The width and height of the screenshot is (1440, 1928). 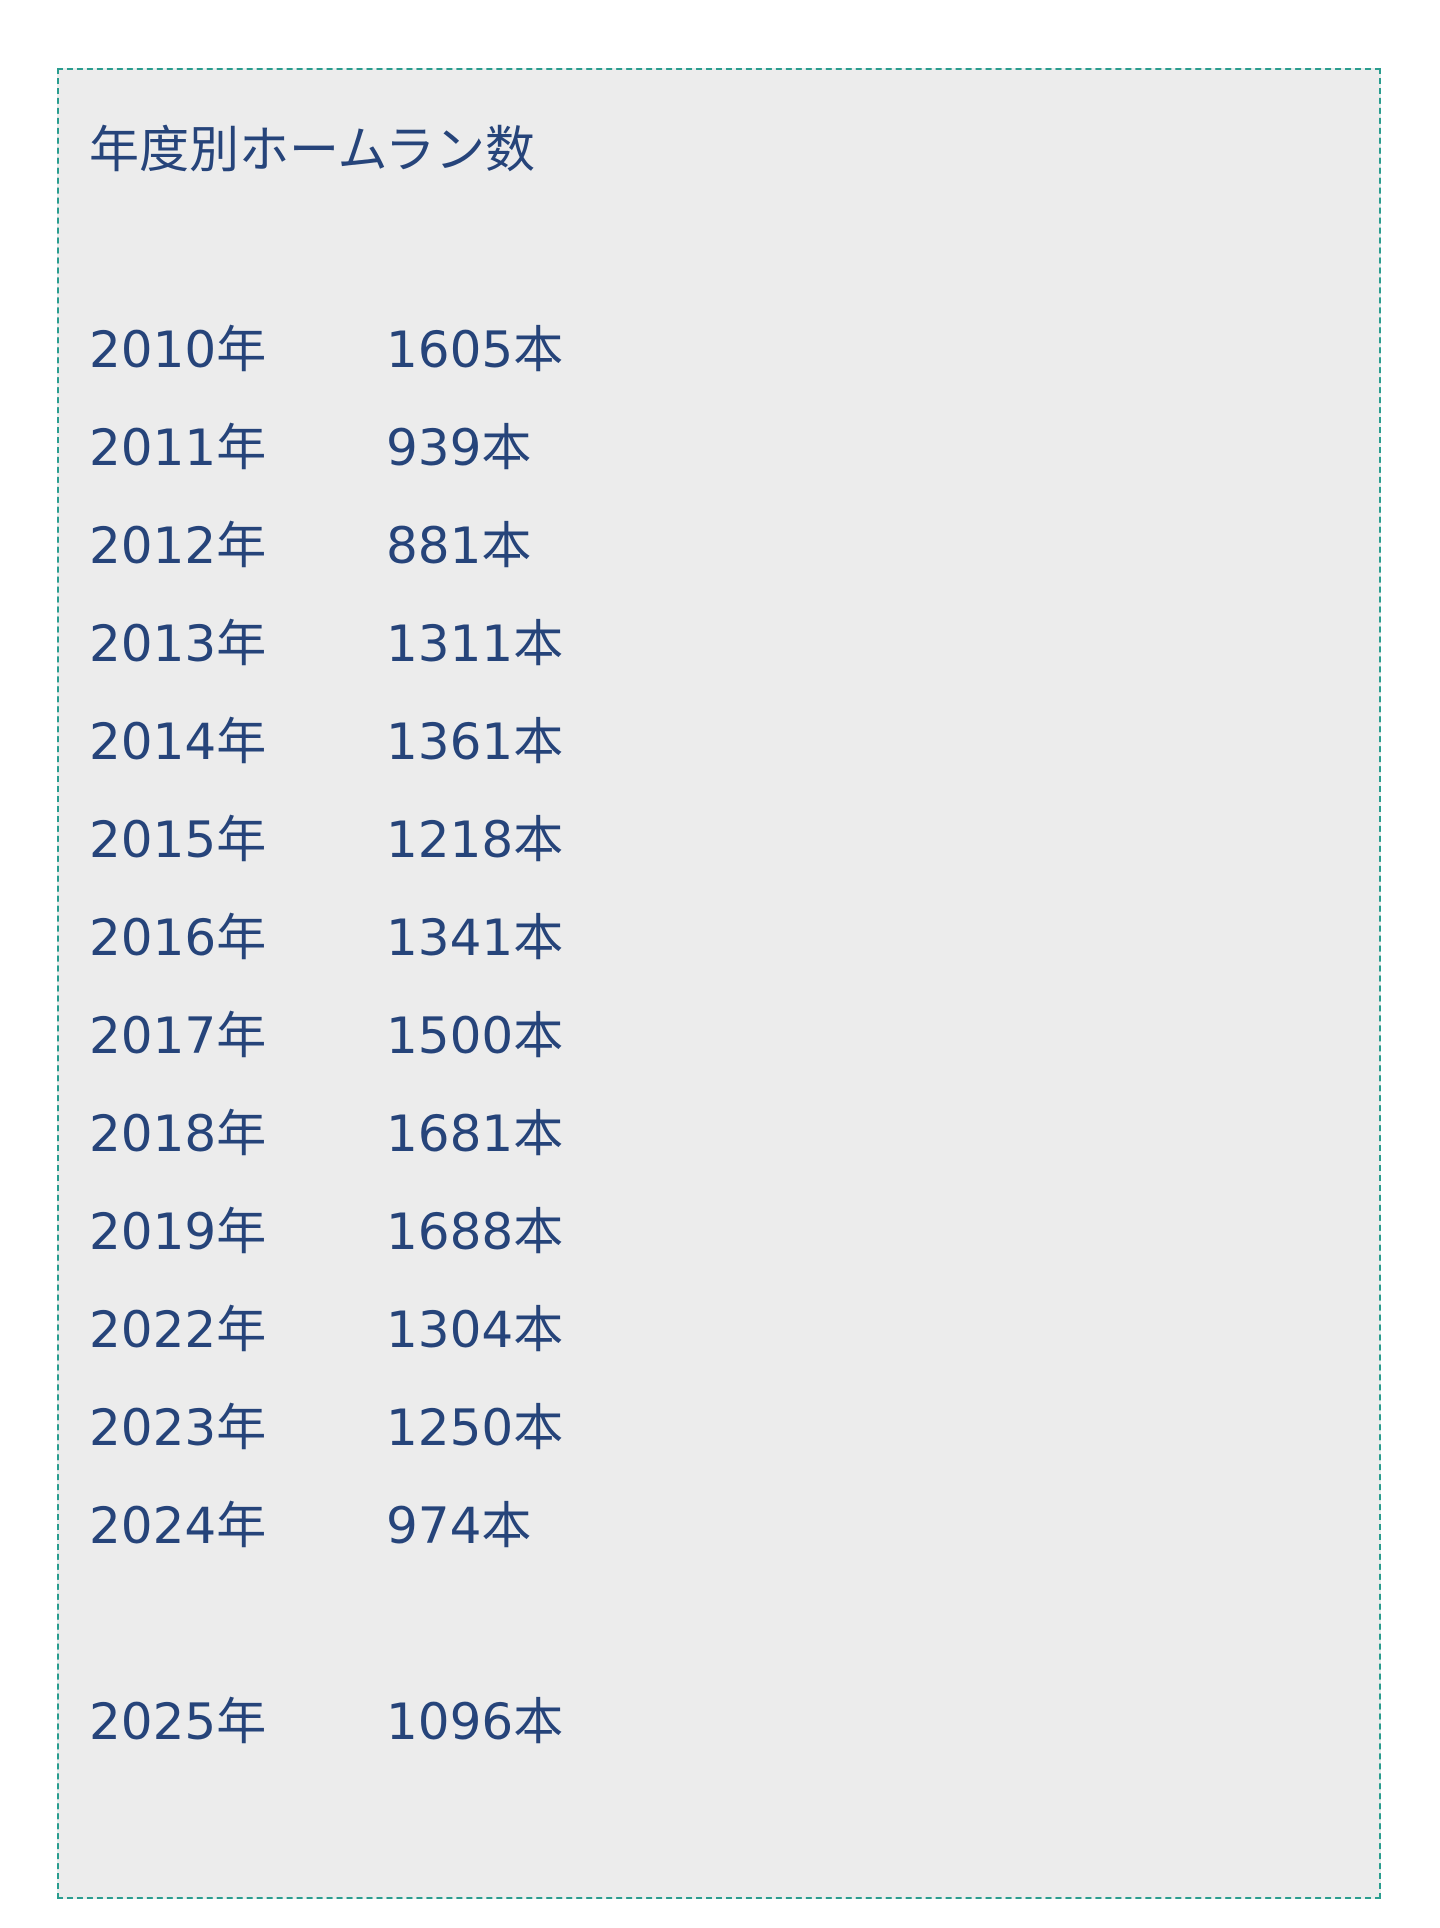 I want to click on year: 2024年, so click(x=178, y=1526).